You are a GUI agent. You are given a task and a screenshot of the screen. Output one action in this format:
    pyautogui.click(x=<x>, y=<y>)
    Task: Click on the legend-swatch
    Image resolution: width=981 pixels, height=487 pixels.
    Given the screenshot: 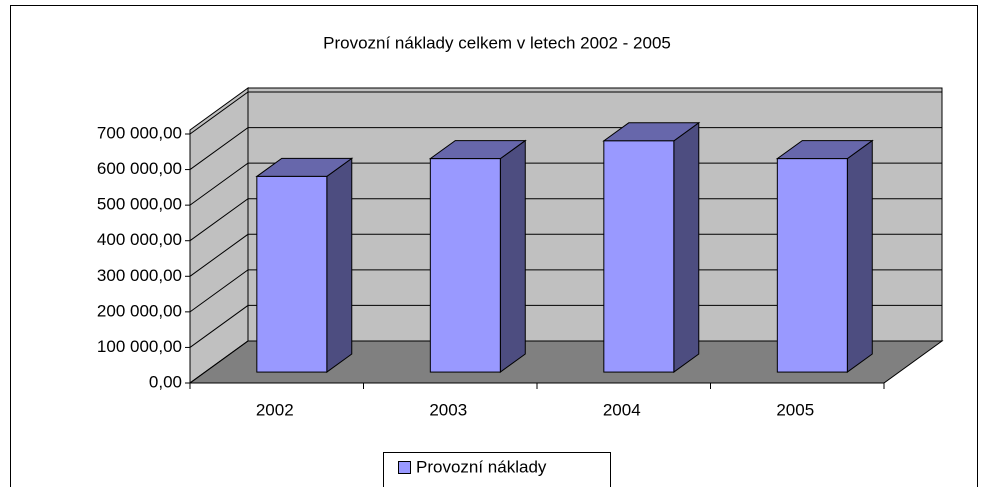 What is the action you would take?
    pyautogui.click(x=404, y=467)
    